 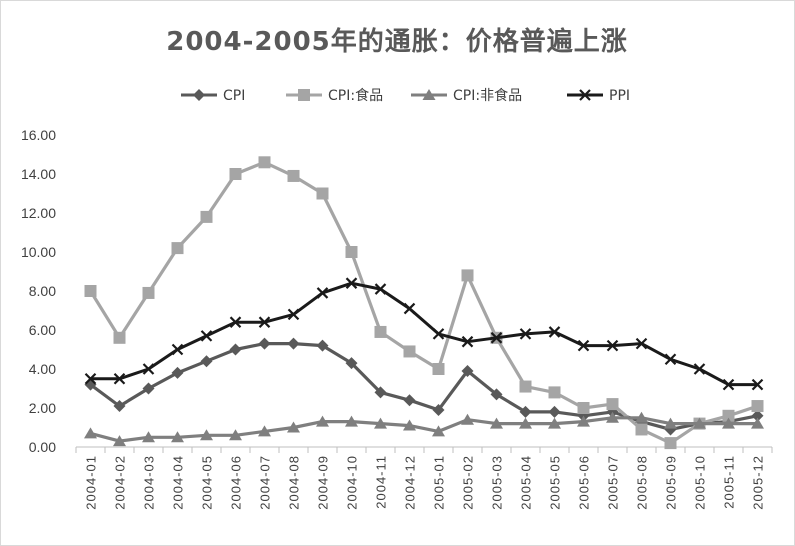 What do you see at coordinates (38, 213) in the screenshot?
I see `y-tick-label: 12.00` at bounding box center [38, 213].